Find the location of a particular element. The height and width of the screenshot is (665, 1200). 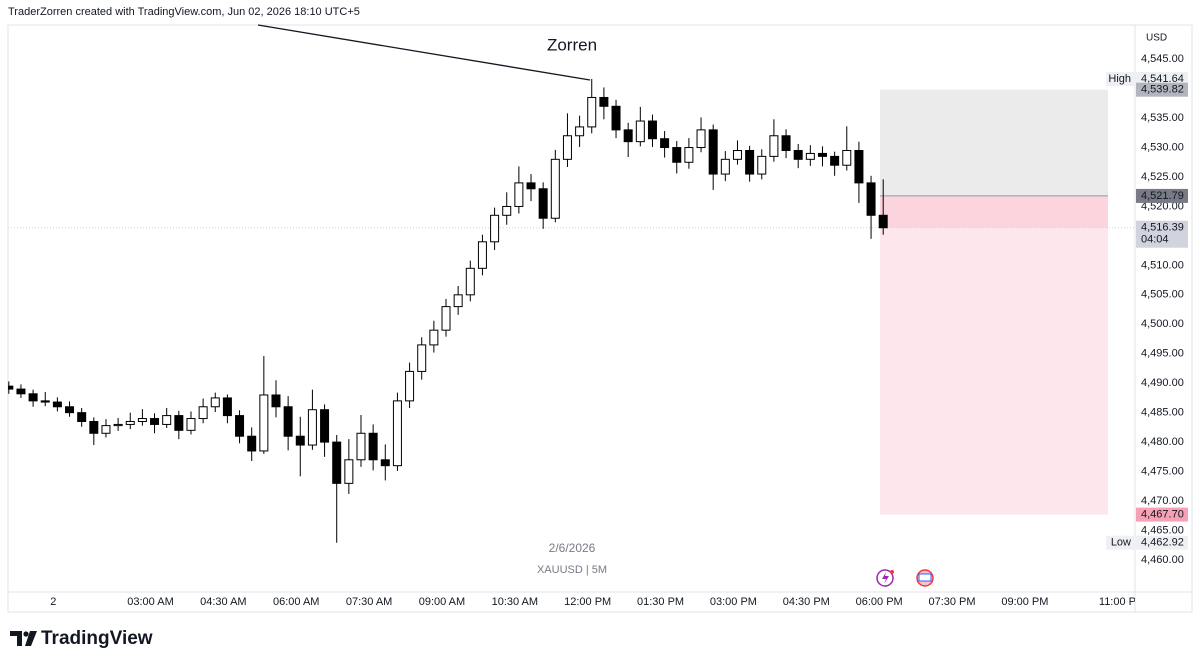

y-tick-label: 4,530.00 is located at coordinates (1162, 147).